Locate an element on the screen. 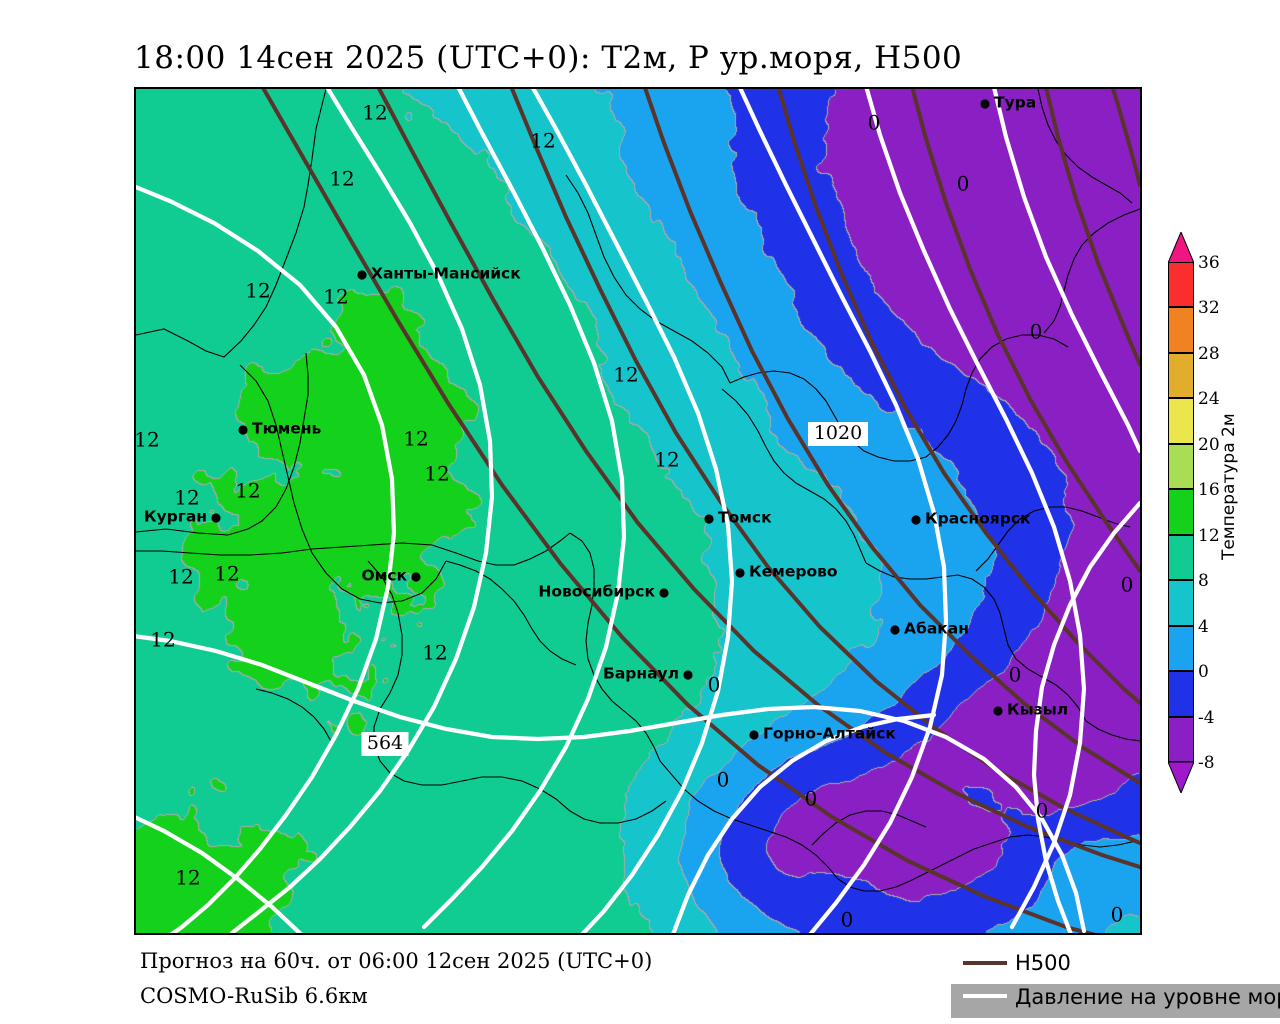 The height and width of the screenshot is (1024, 1280). city-marker: Томск is located at coordinates (738, 518).